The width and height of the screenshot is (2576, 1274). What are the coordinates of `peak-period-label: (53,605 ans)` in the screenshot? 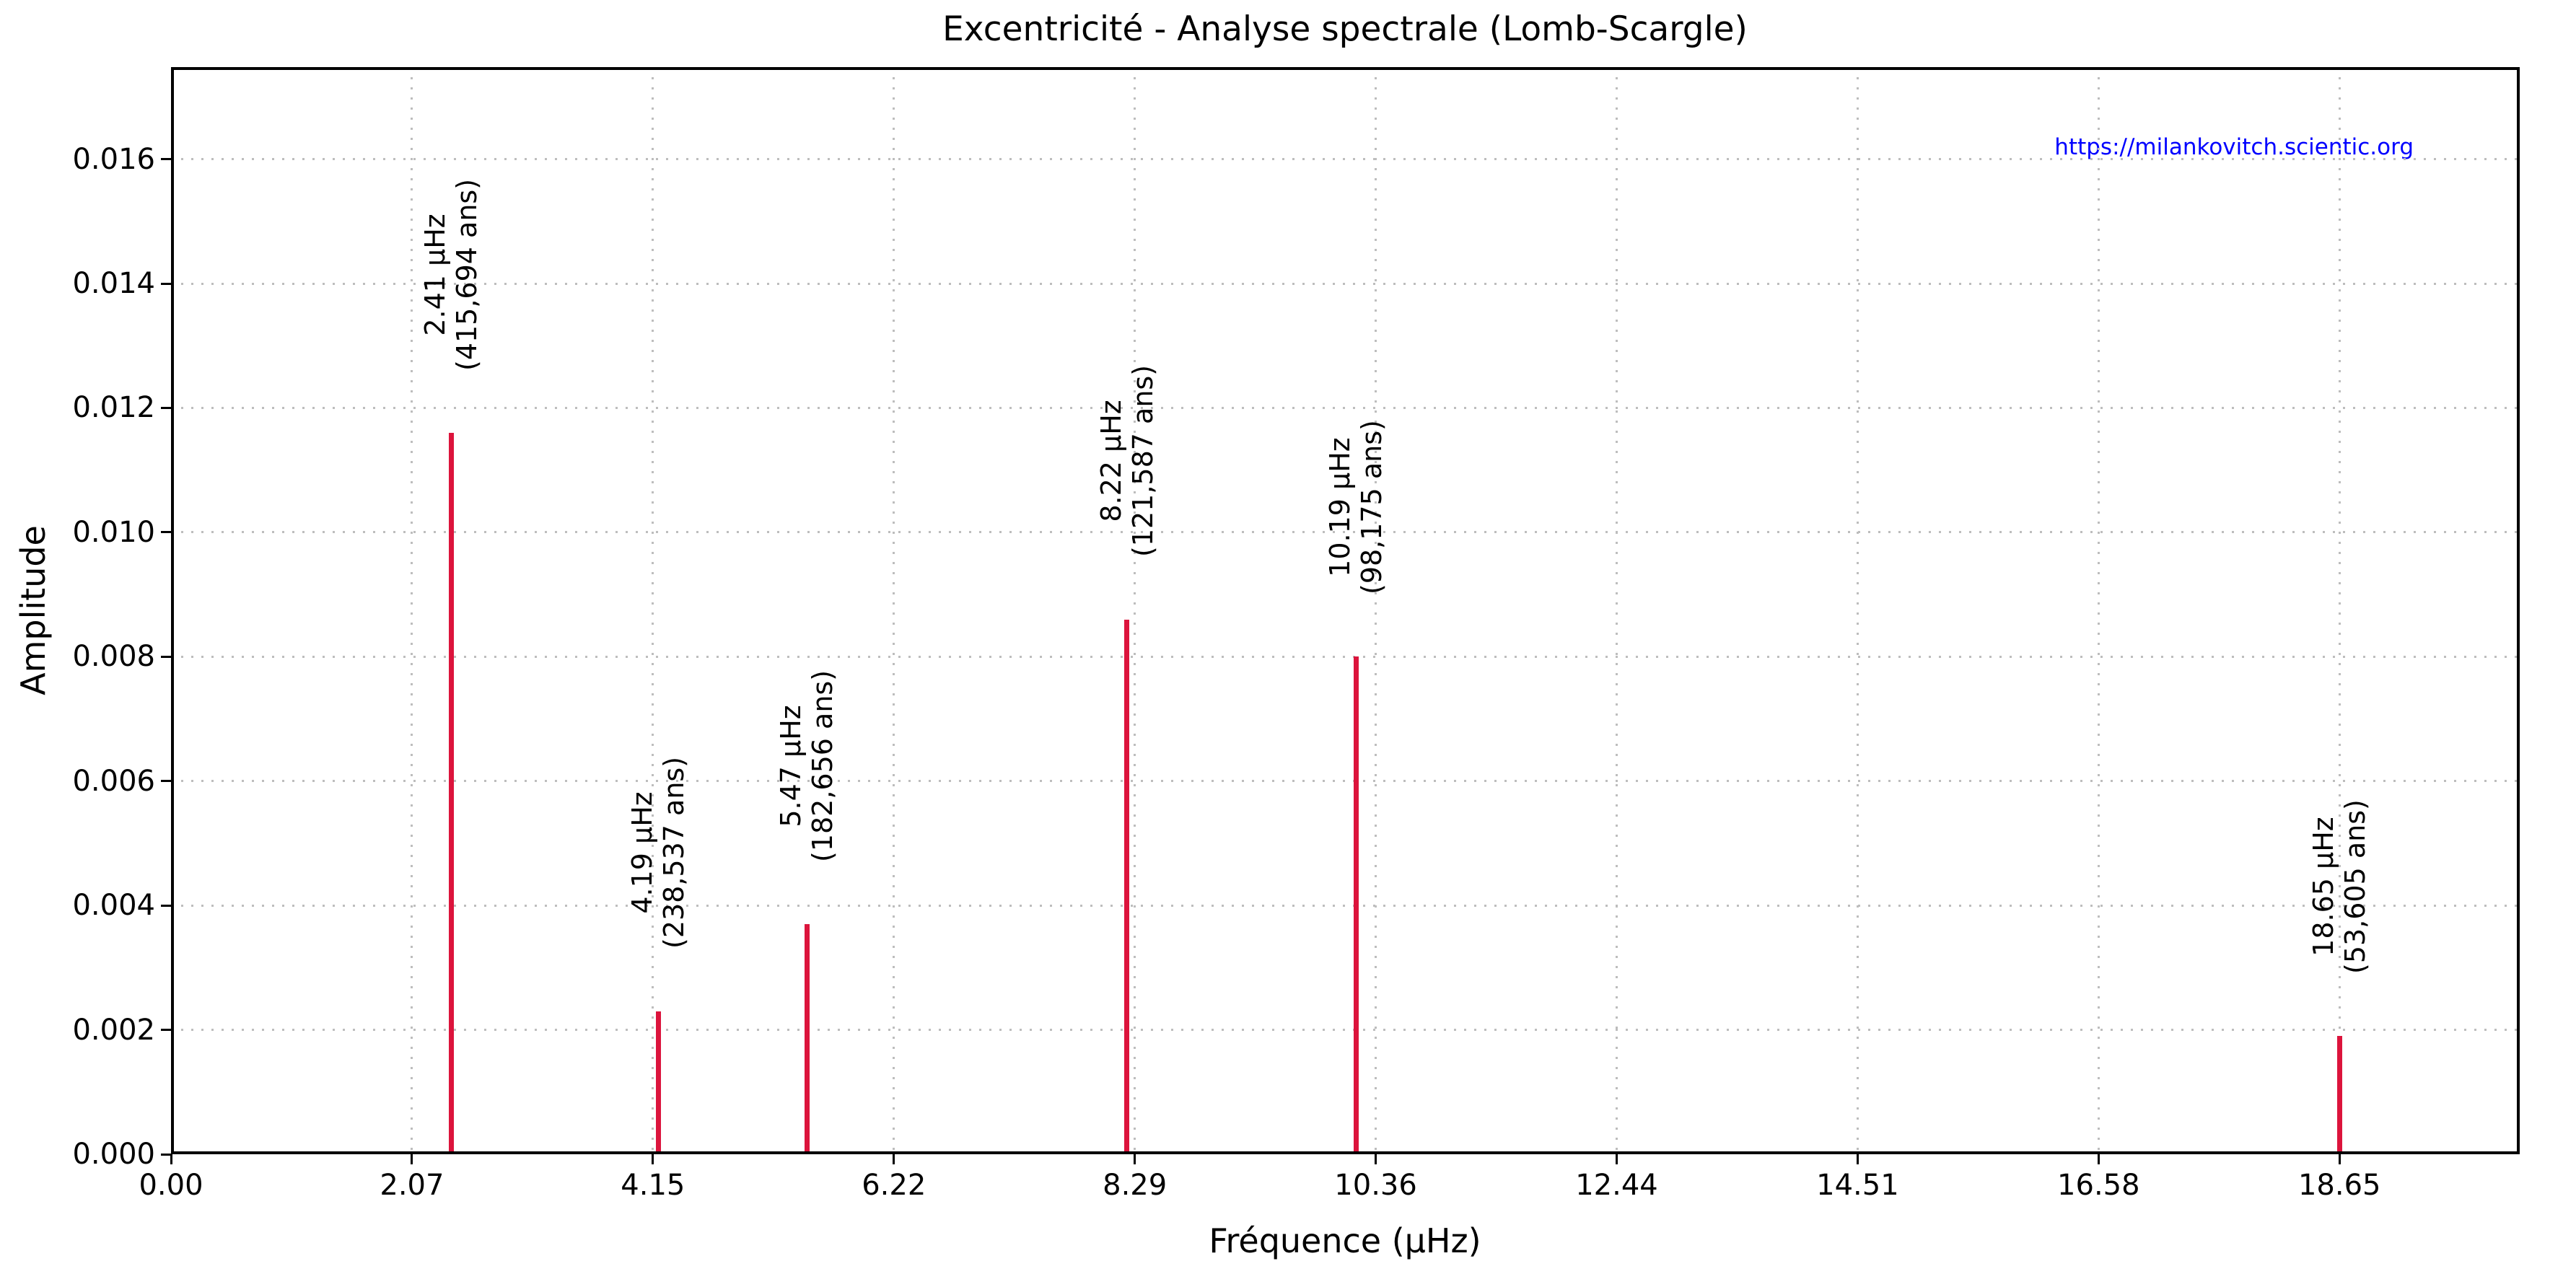 It's located at (2355, 886).